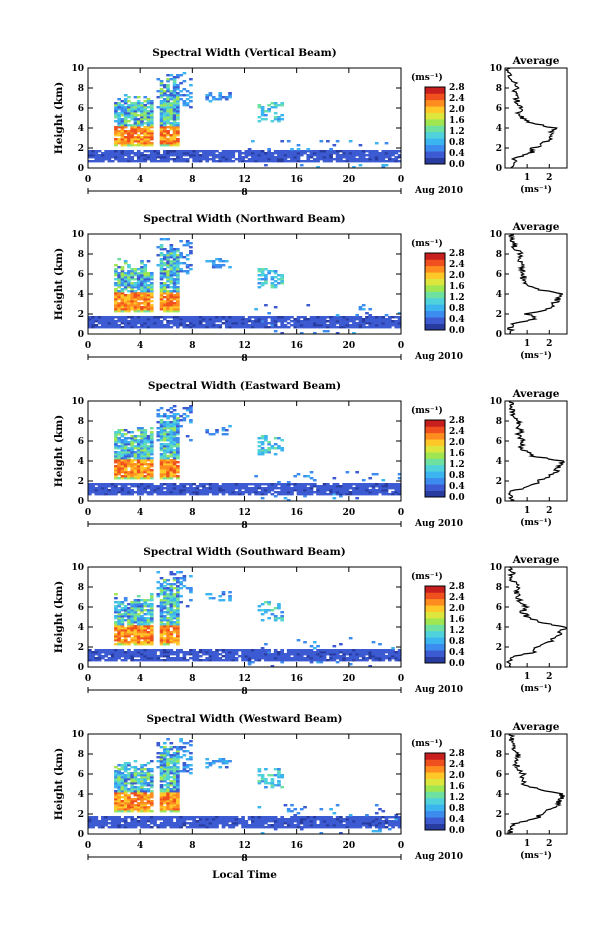 This screenshot has height=929, width=616. Describe the element at coordinates (527, 511) in the screenshot. I see `avg-x-tick-label: 1` at that location.